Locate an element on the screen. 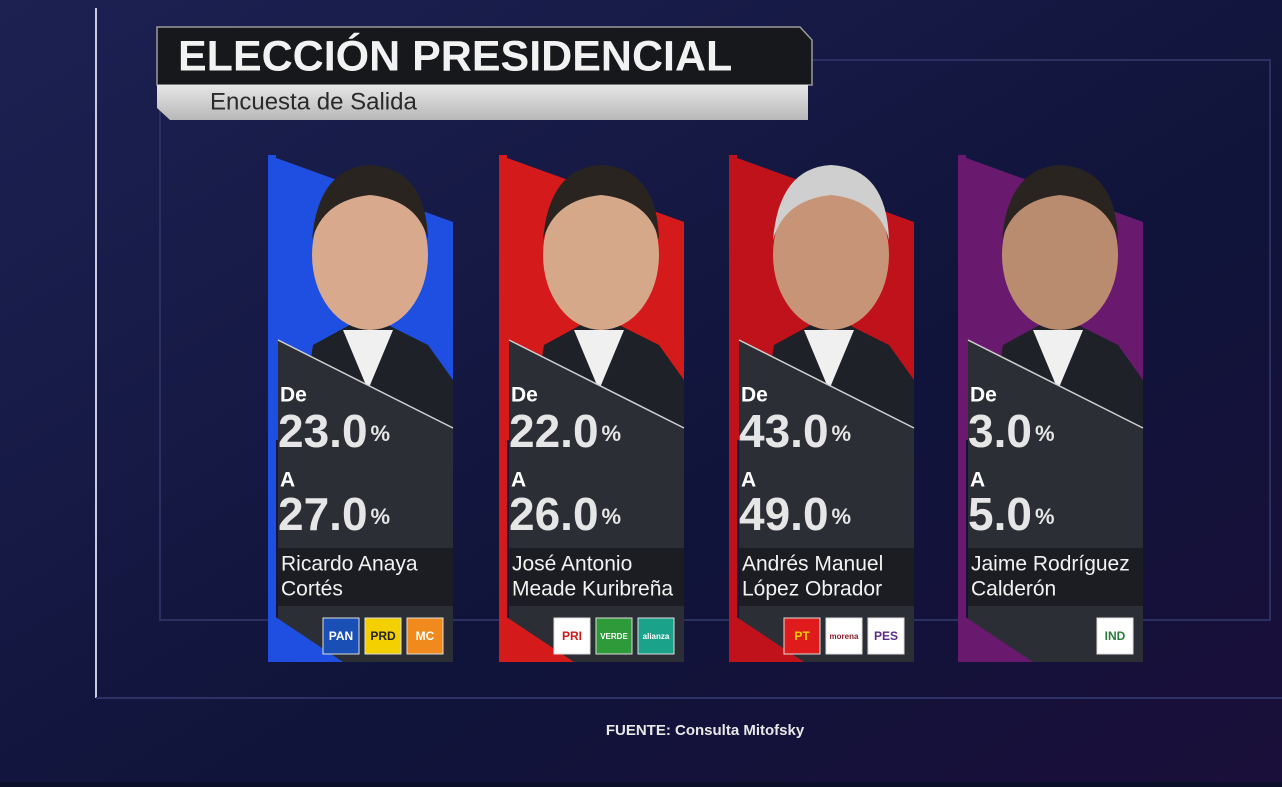  candidate-name: Andrés Manuel is located at coordinates (812, 564).